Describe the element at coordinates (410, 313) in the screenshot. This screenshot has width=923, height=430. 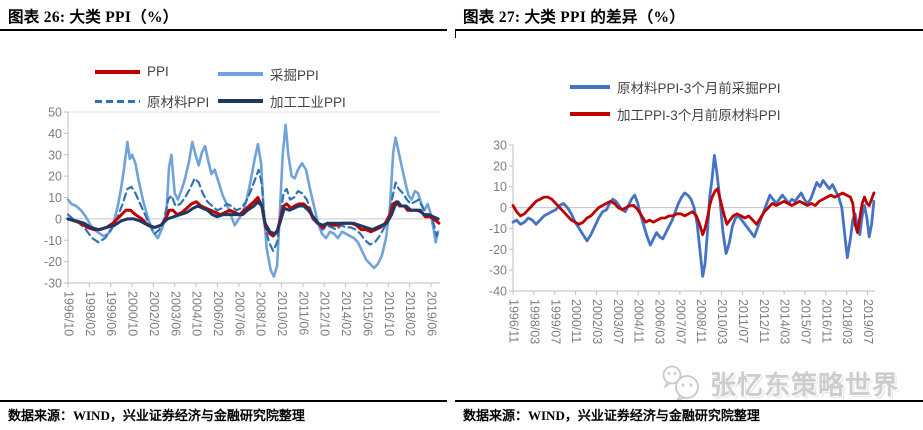
I see `x-axis-label: 2018/02` at that location.